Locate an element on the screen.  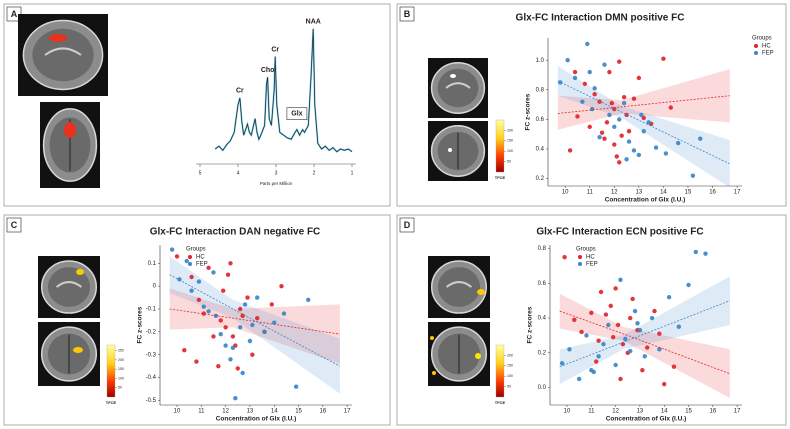
chart-title: Glx-FC Interaction DAN negative FC is located at coordinates (235, 232).